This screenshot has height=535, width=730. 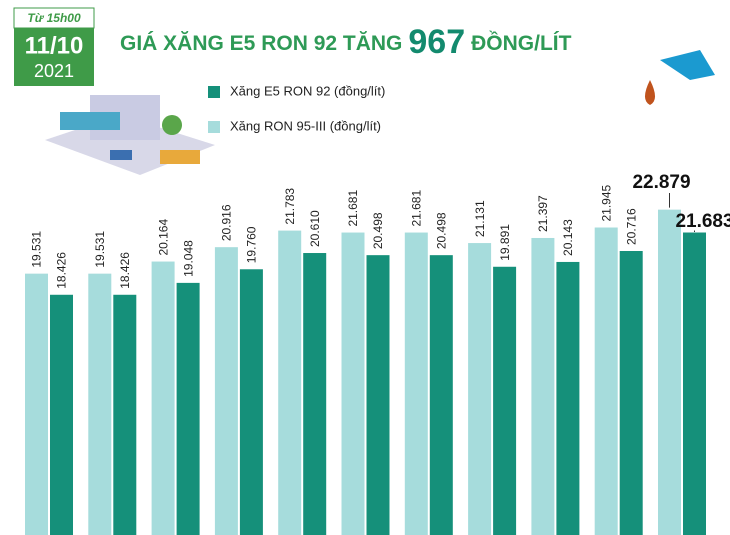 I want to click on value-label: 21.397, so click(x=543, y=213).